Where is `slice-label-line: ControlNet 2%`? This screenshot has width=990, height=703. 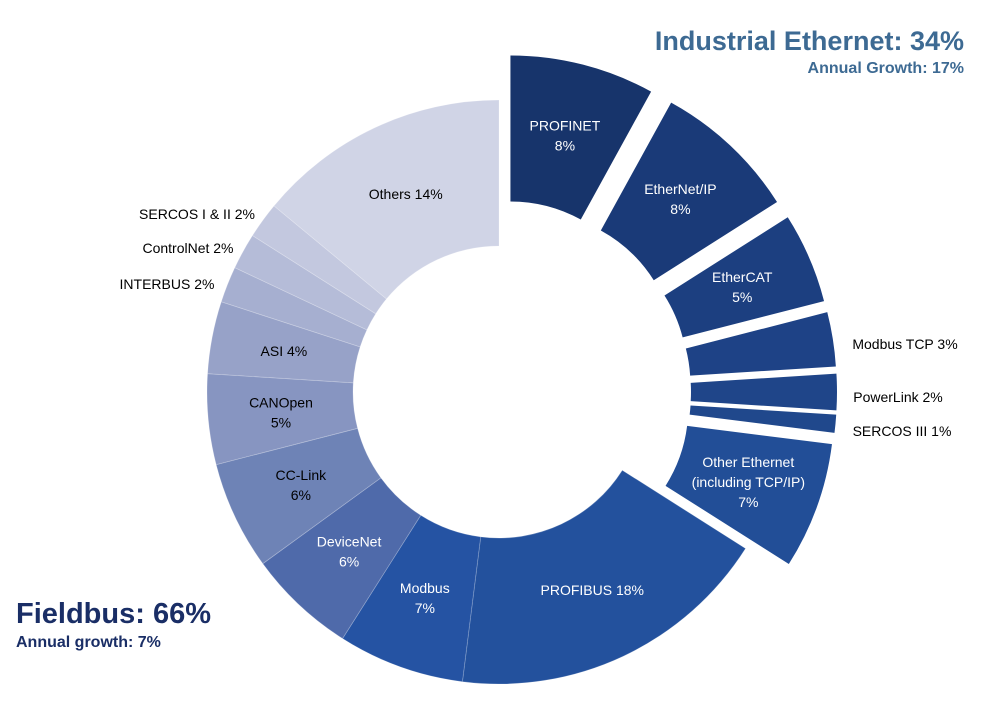 slice-label-line: ControlNet 2% is located at coordinates (187, 248).